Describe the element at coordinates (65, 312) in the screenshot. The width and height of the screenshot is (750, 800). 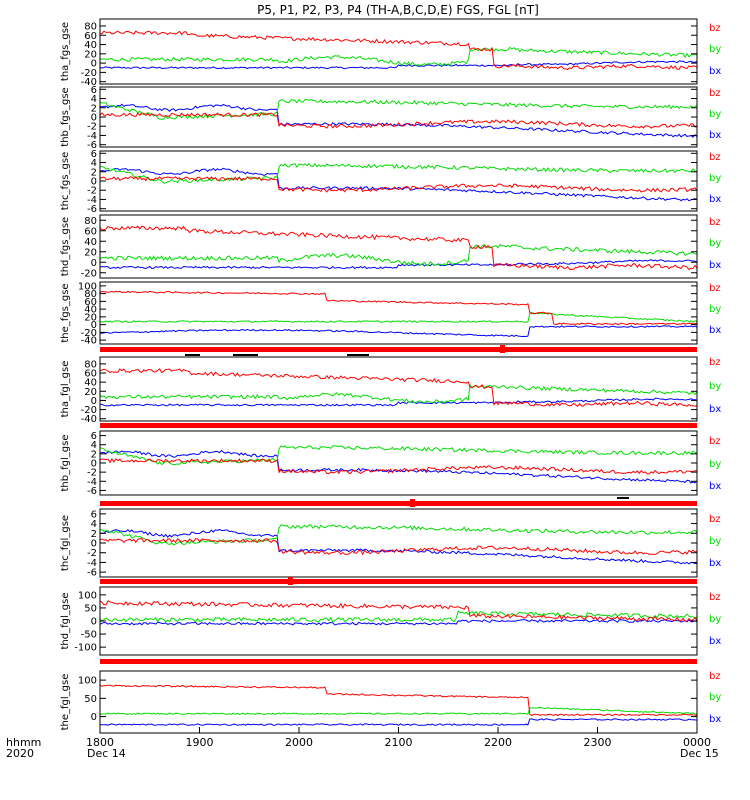
I see `y-axis-label: the_fgs_gse` at that location.